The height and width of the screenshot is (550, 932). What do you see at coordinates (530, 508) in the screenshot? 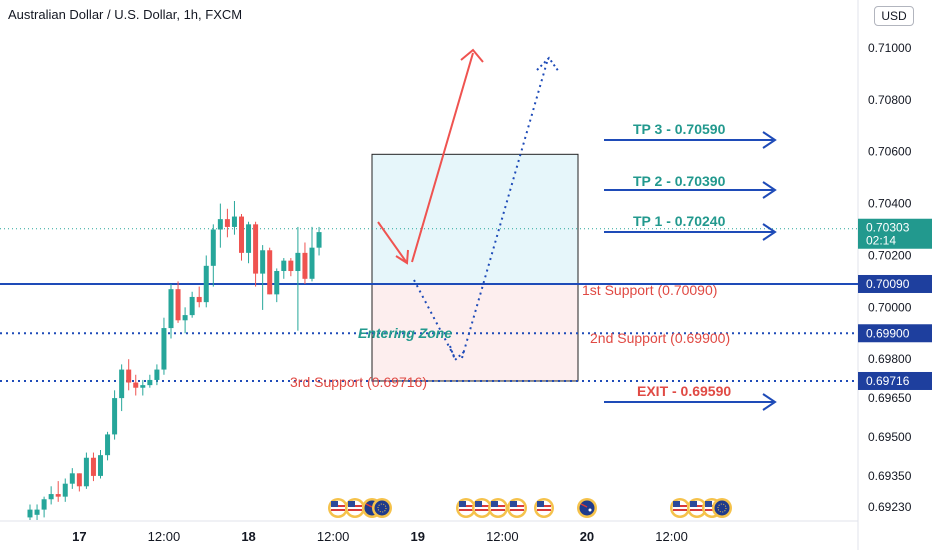
I see `event-icons` at bounding box center [530, 508].